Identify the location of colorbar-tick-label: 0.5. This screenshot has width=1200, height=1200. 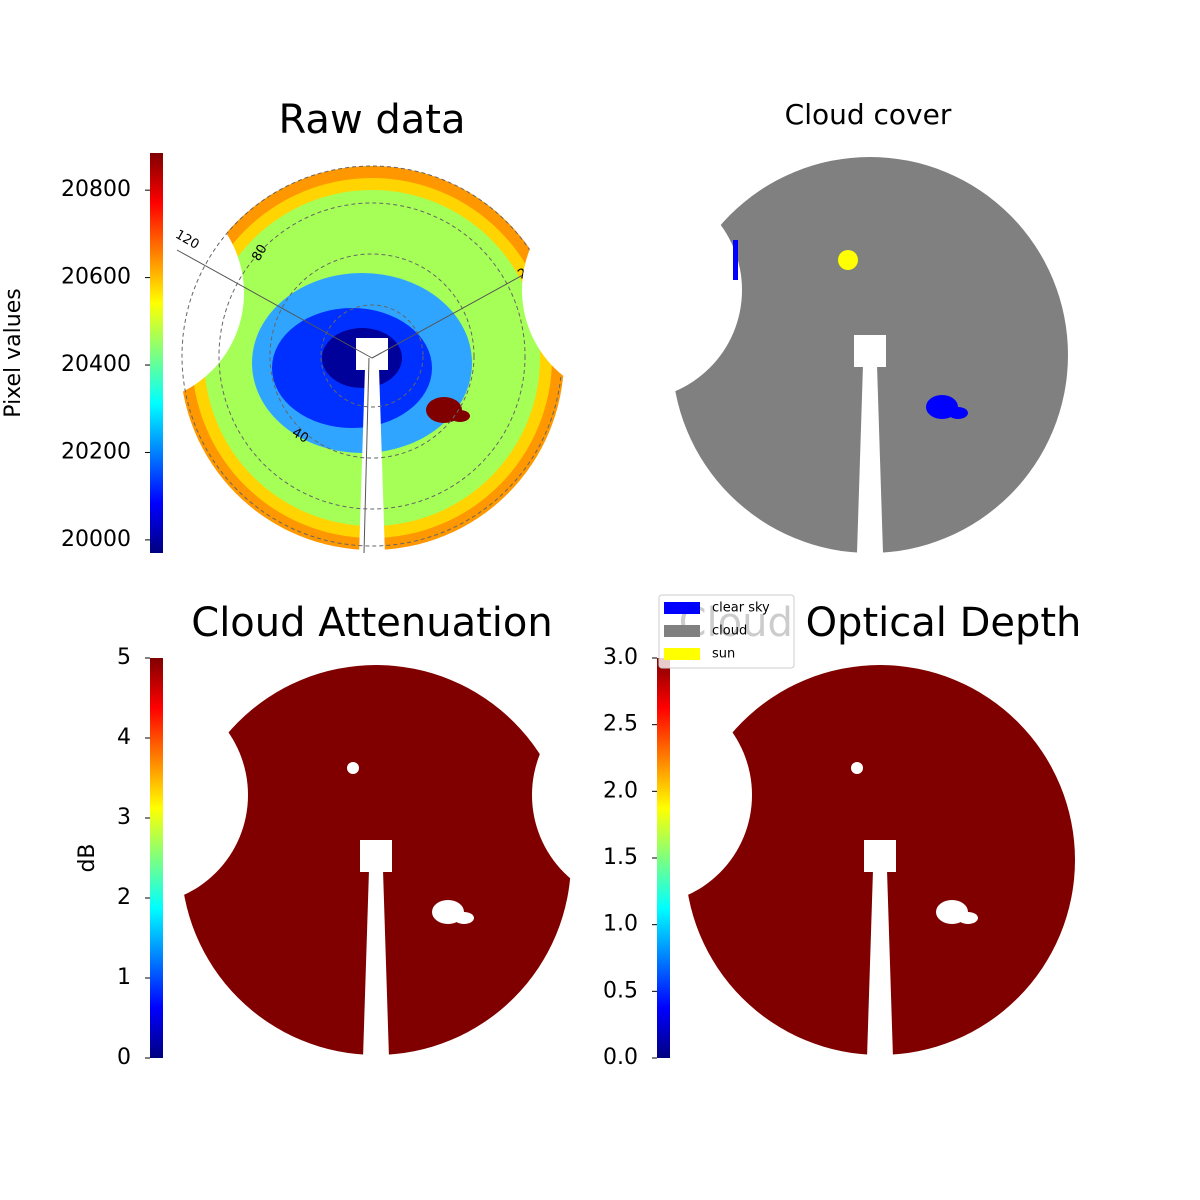
(620, 990).